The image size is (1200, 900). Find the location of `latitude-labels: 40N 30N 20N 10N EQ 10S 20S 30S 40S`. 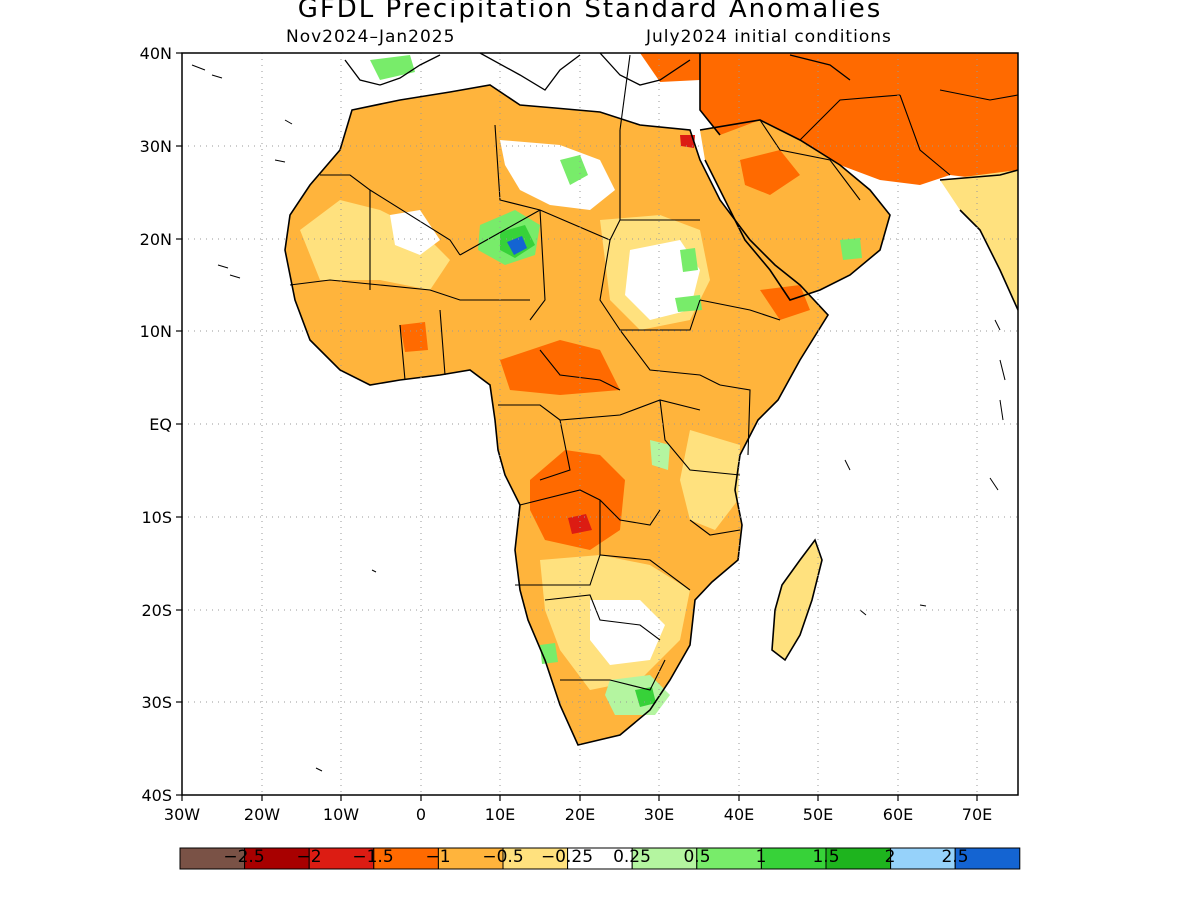

latitude-labels: 40N 30N 20N 10N EQ 10S 20S 30S 40S is located at coordinates (156, 424).